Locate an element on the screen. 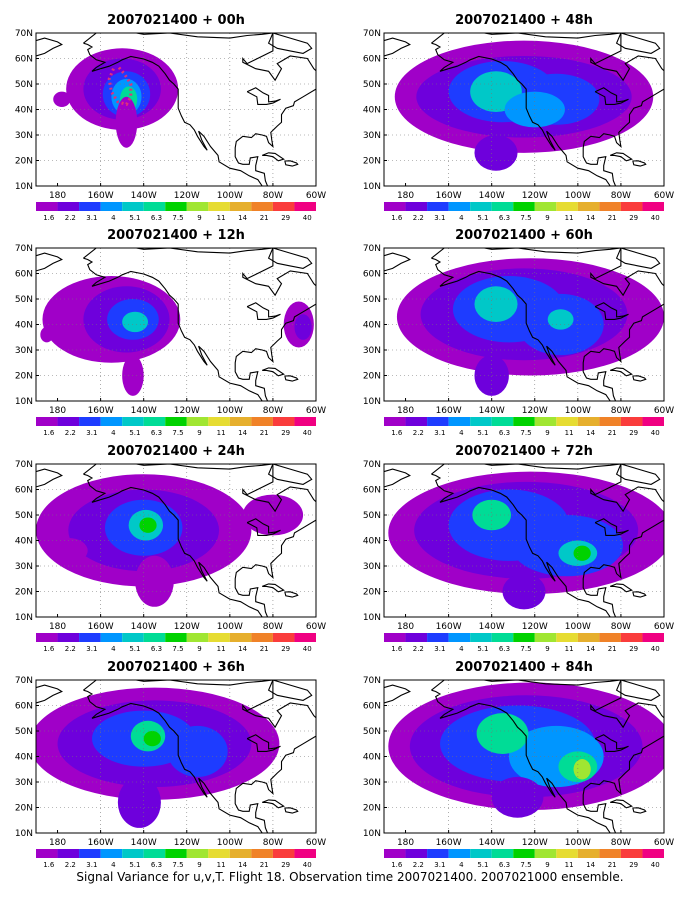 This screenshot has height=900, width=700. colorbar-label: 7.5 is located at coordinates (525, 649).